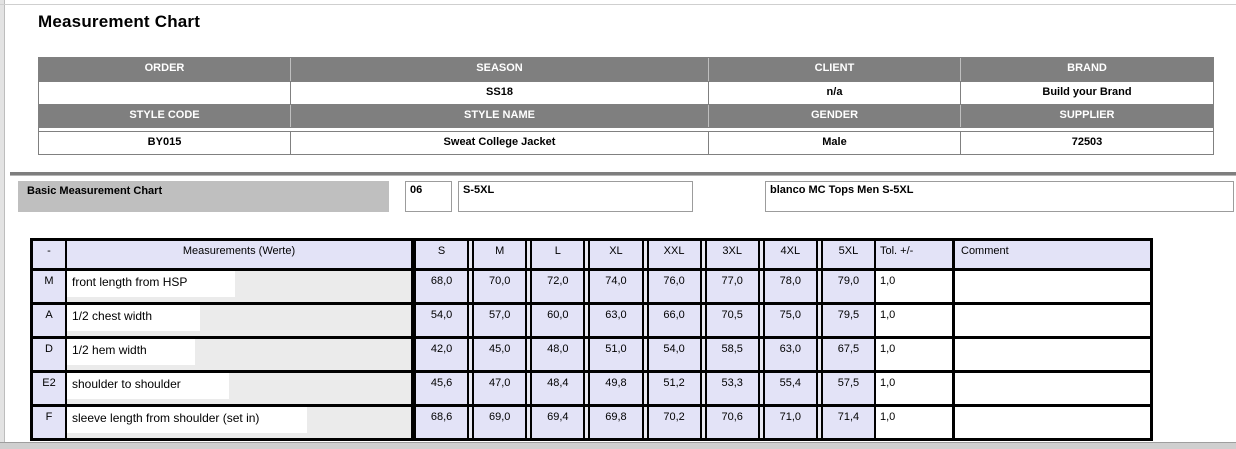 The height and width of the screenshot is (449, 1236). I want to click on chart-description-field: blanco MC Tops Men S-5XL, so click(999, 196).